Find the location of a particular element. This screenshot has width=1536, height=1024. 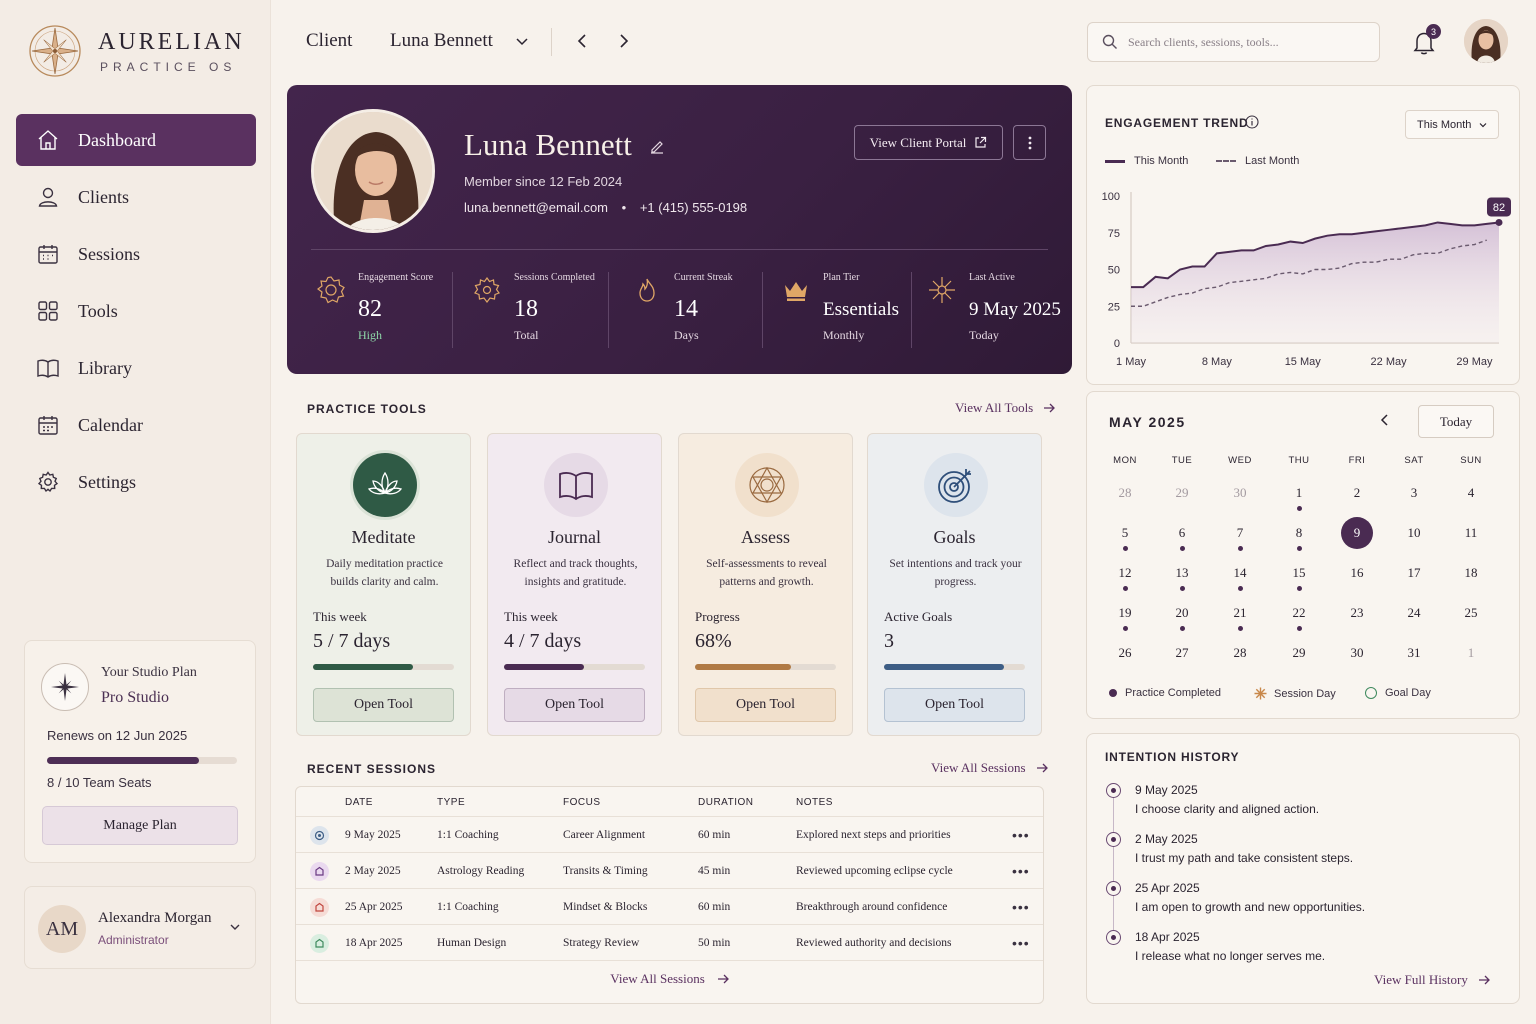

client-selector: Luna Bennett is located at coordinates (441, 40).